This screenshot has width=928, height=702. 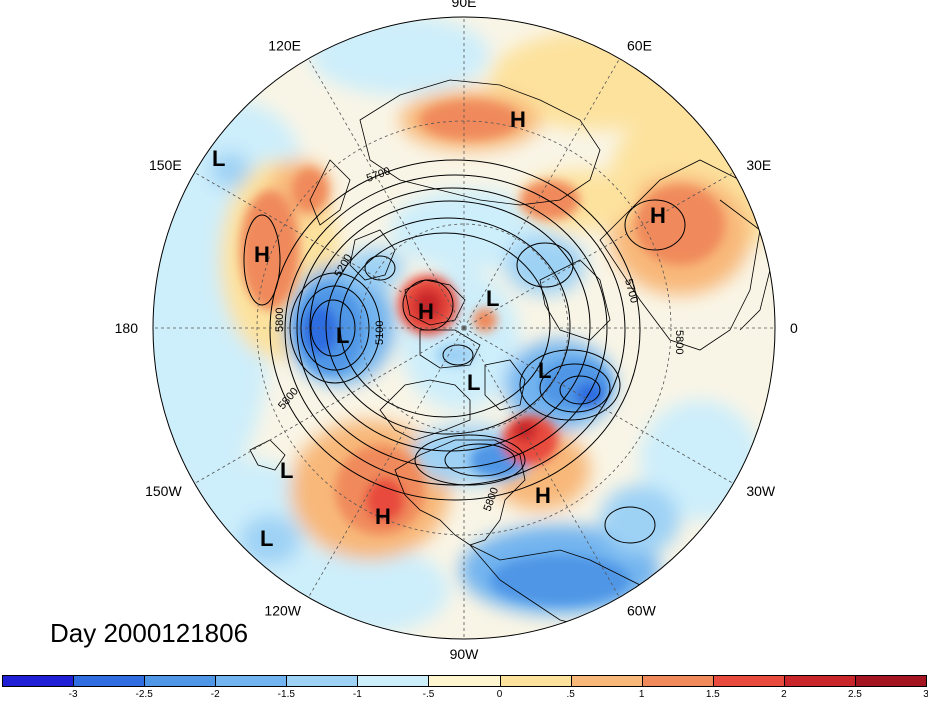 What do you see at coordinates (215, 694) in the screenshot?
I see `colorbar-tick-label: -2` at bounding box center [215, 694].